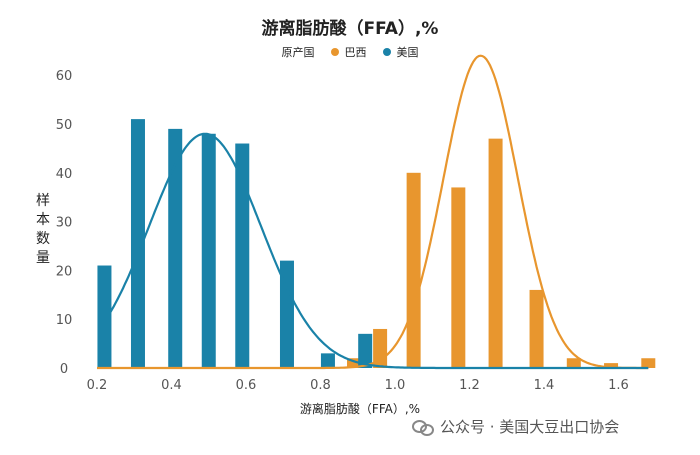 The image size is (700, 455). Describe the element at coordinates (469, 385) in the screenshot. I see `x-tick-label: 1.2` at that location.